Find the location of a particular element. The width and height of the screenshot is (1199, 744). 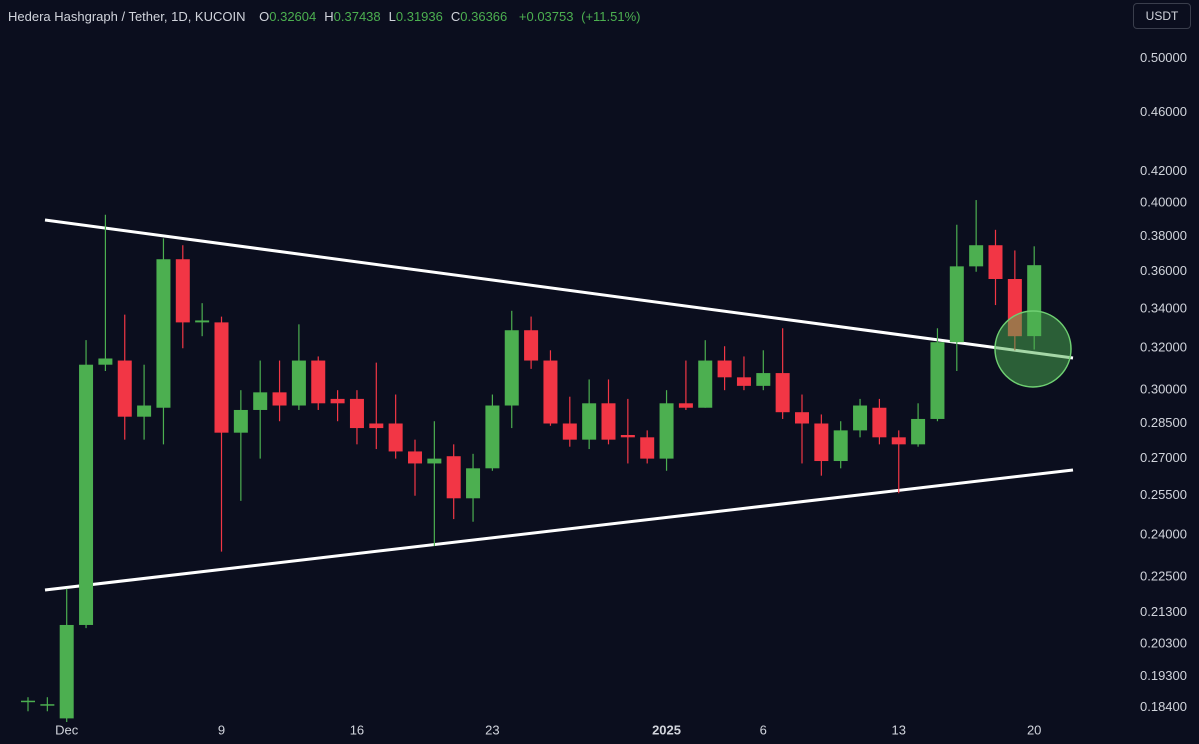

x-tick-label: 6 is located at coordinates (763, 729).